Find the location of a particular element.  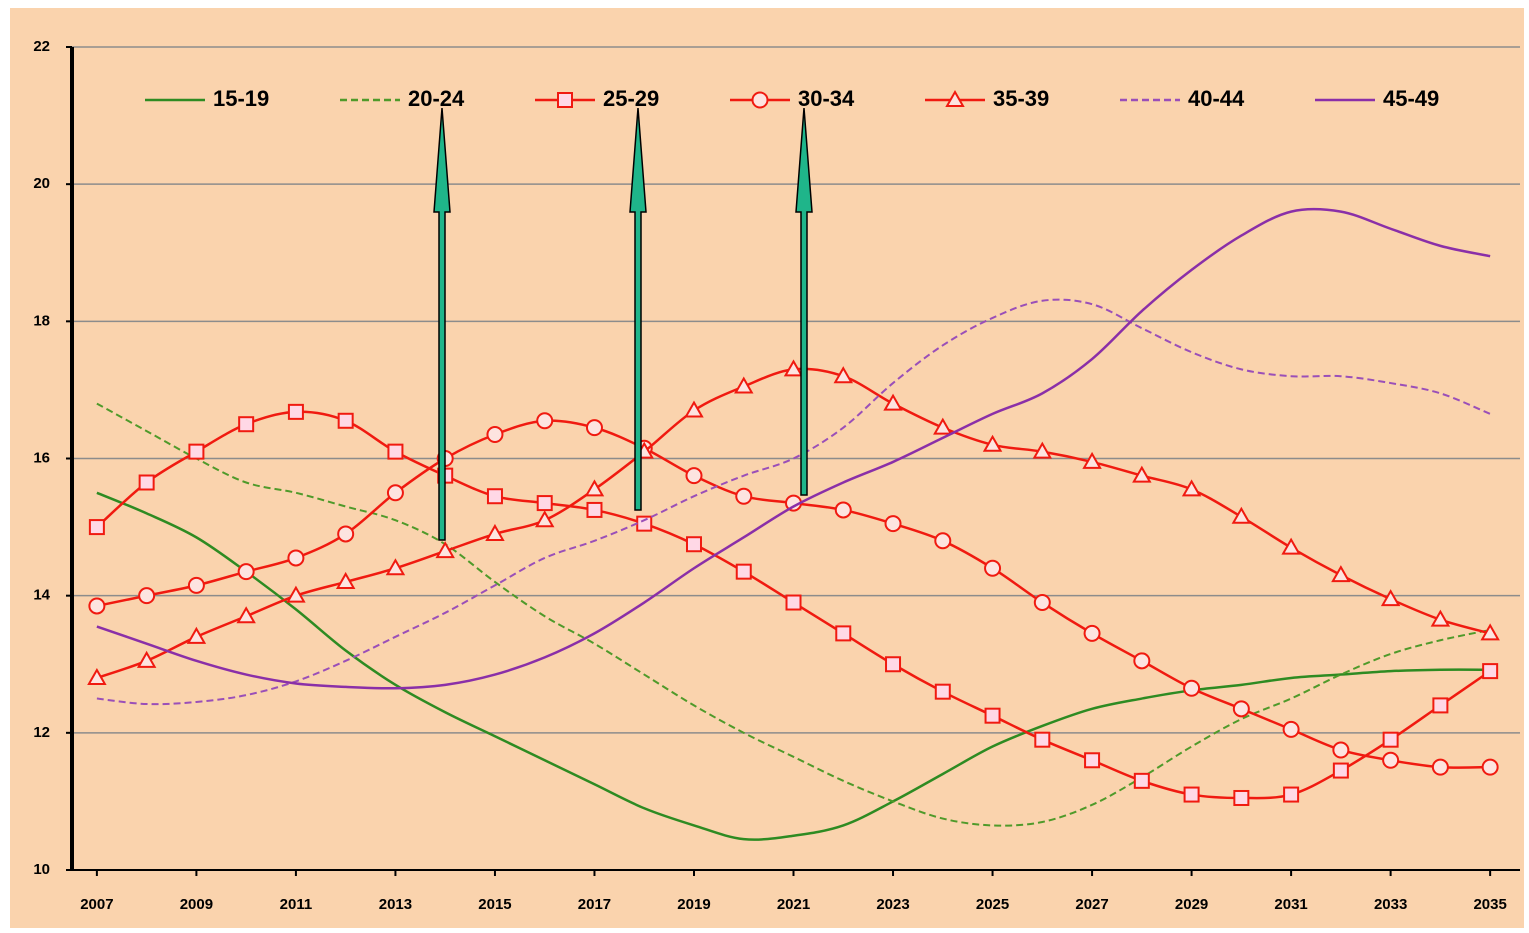

legend-item: 40-44 is located at coordinates (1182, 98).